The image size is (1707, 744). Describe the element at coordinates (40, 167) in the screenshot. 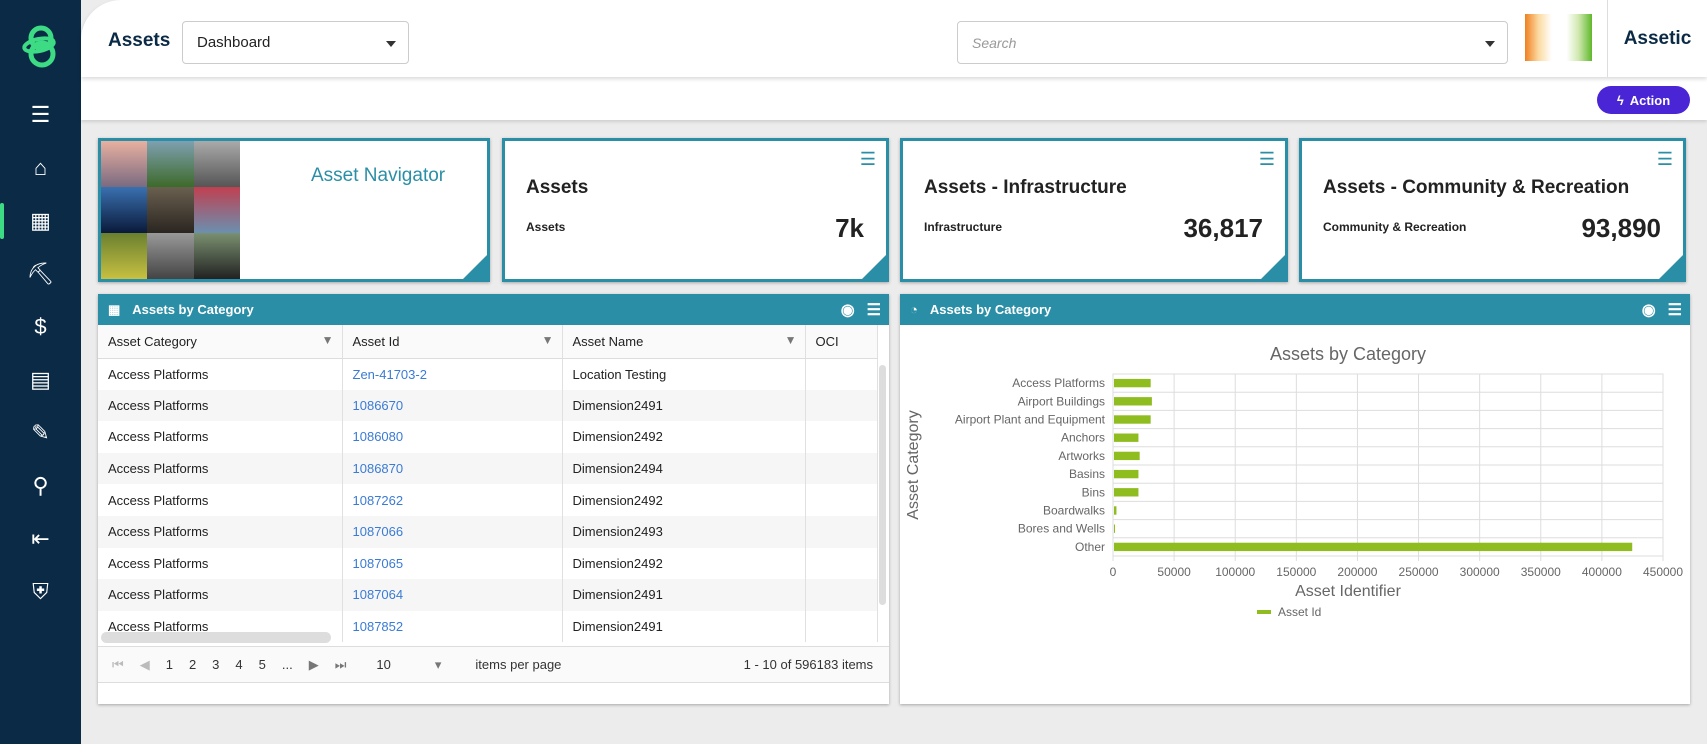

I see `home-icon: ⌂` at that location.